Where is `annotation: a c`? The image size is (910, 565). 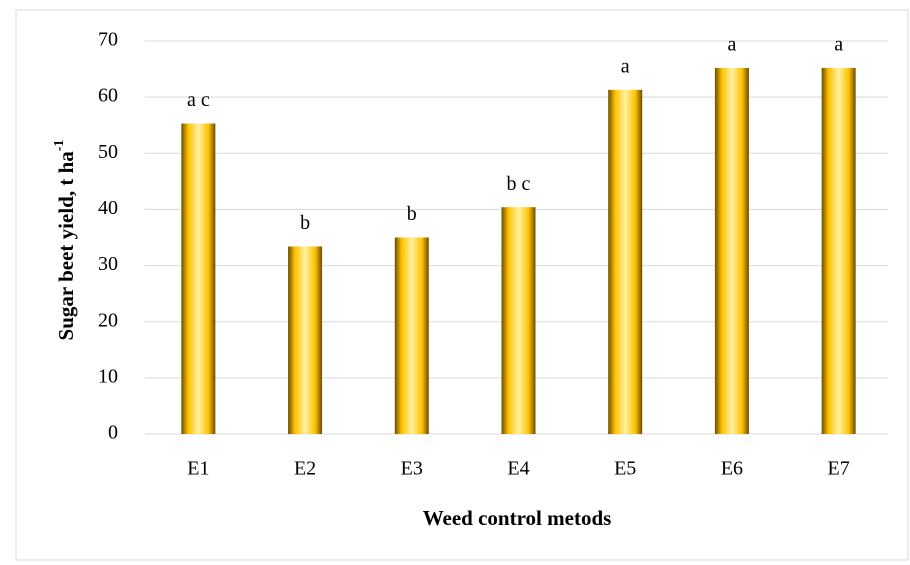
annotation: a c is located at coordinates (198, 100).